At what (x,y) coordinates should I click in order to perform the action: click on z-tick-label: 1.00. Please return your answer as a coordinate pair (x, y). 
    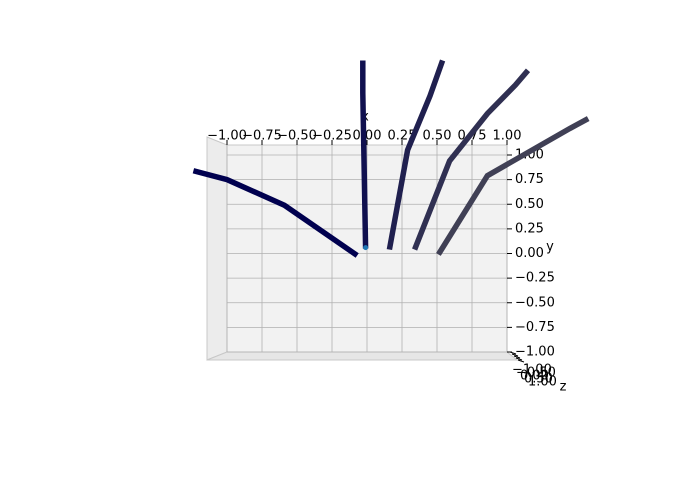
    Looking at the image, I should click on (542, 382).